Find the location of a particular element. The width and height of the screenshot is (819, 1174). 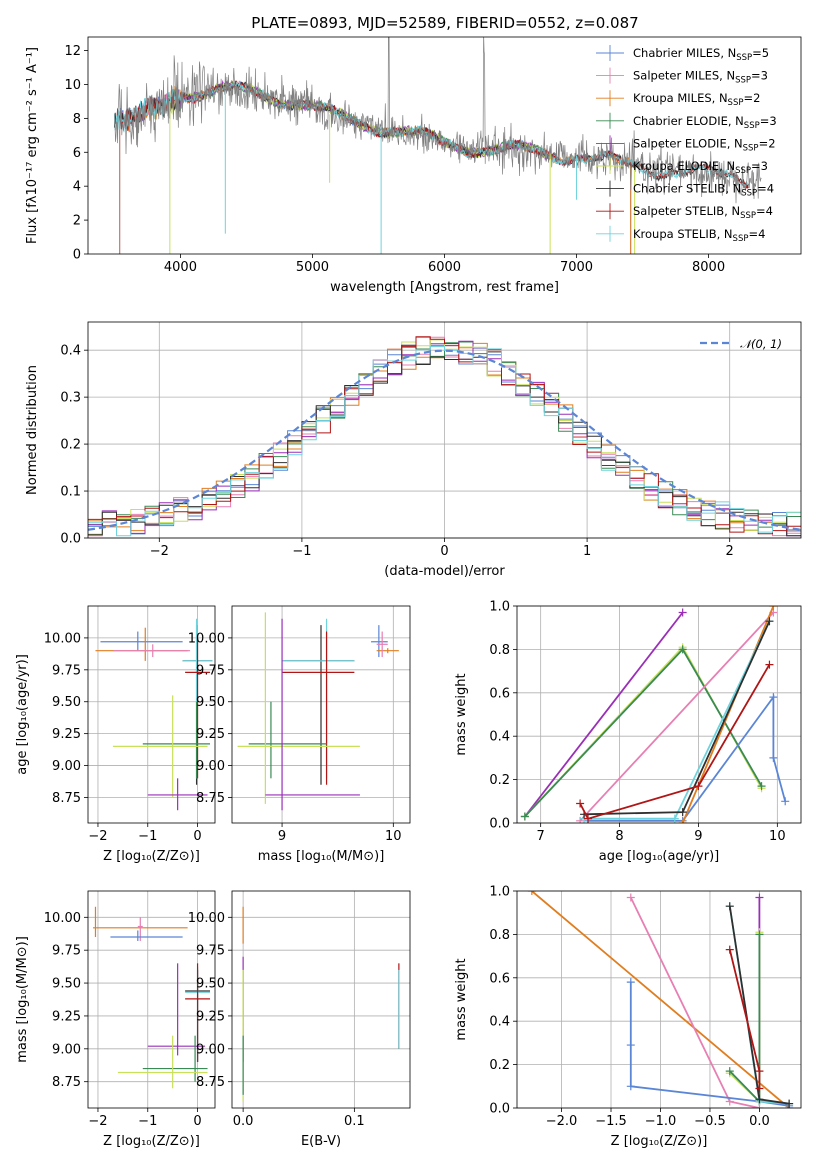

legend-entry: Salpeter MILES, NSSP=3 is located at coordinates (700, 77).